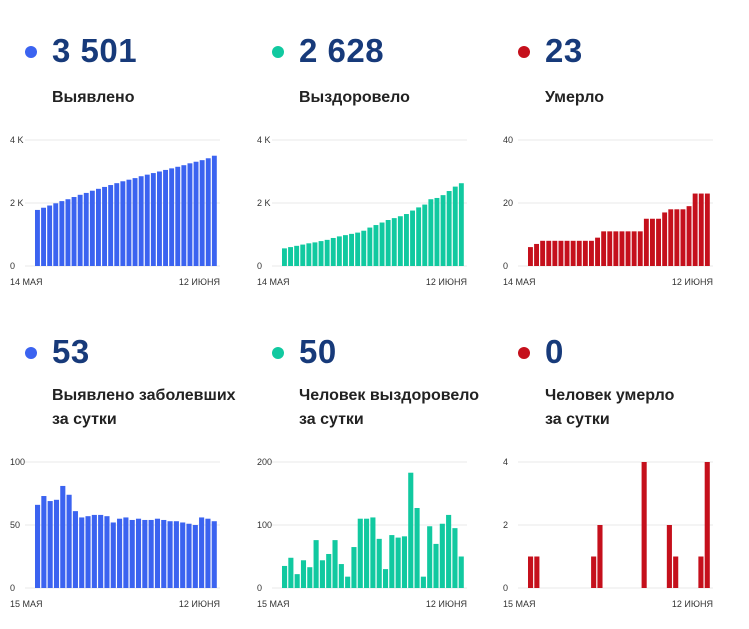 Image resolution: width=749 pixels, height=629 pixels. What do you see at coordinates (26, 604) in the screenshot?
I see `x-tick-label-start: 15 МАЯ` at bounding box center [26, 604].